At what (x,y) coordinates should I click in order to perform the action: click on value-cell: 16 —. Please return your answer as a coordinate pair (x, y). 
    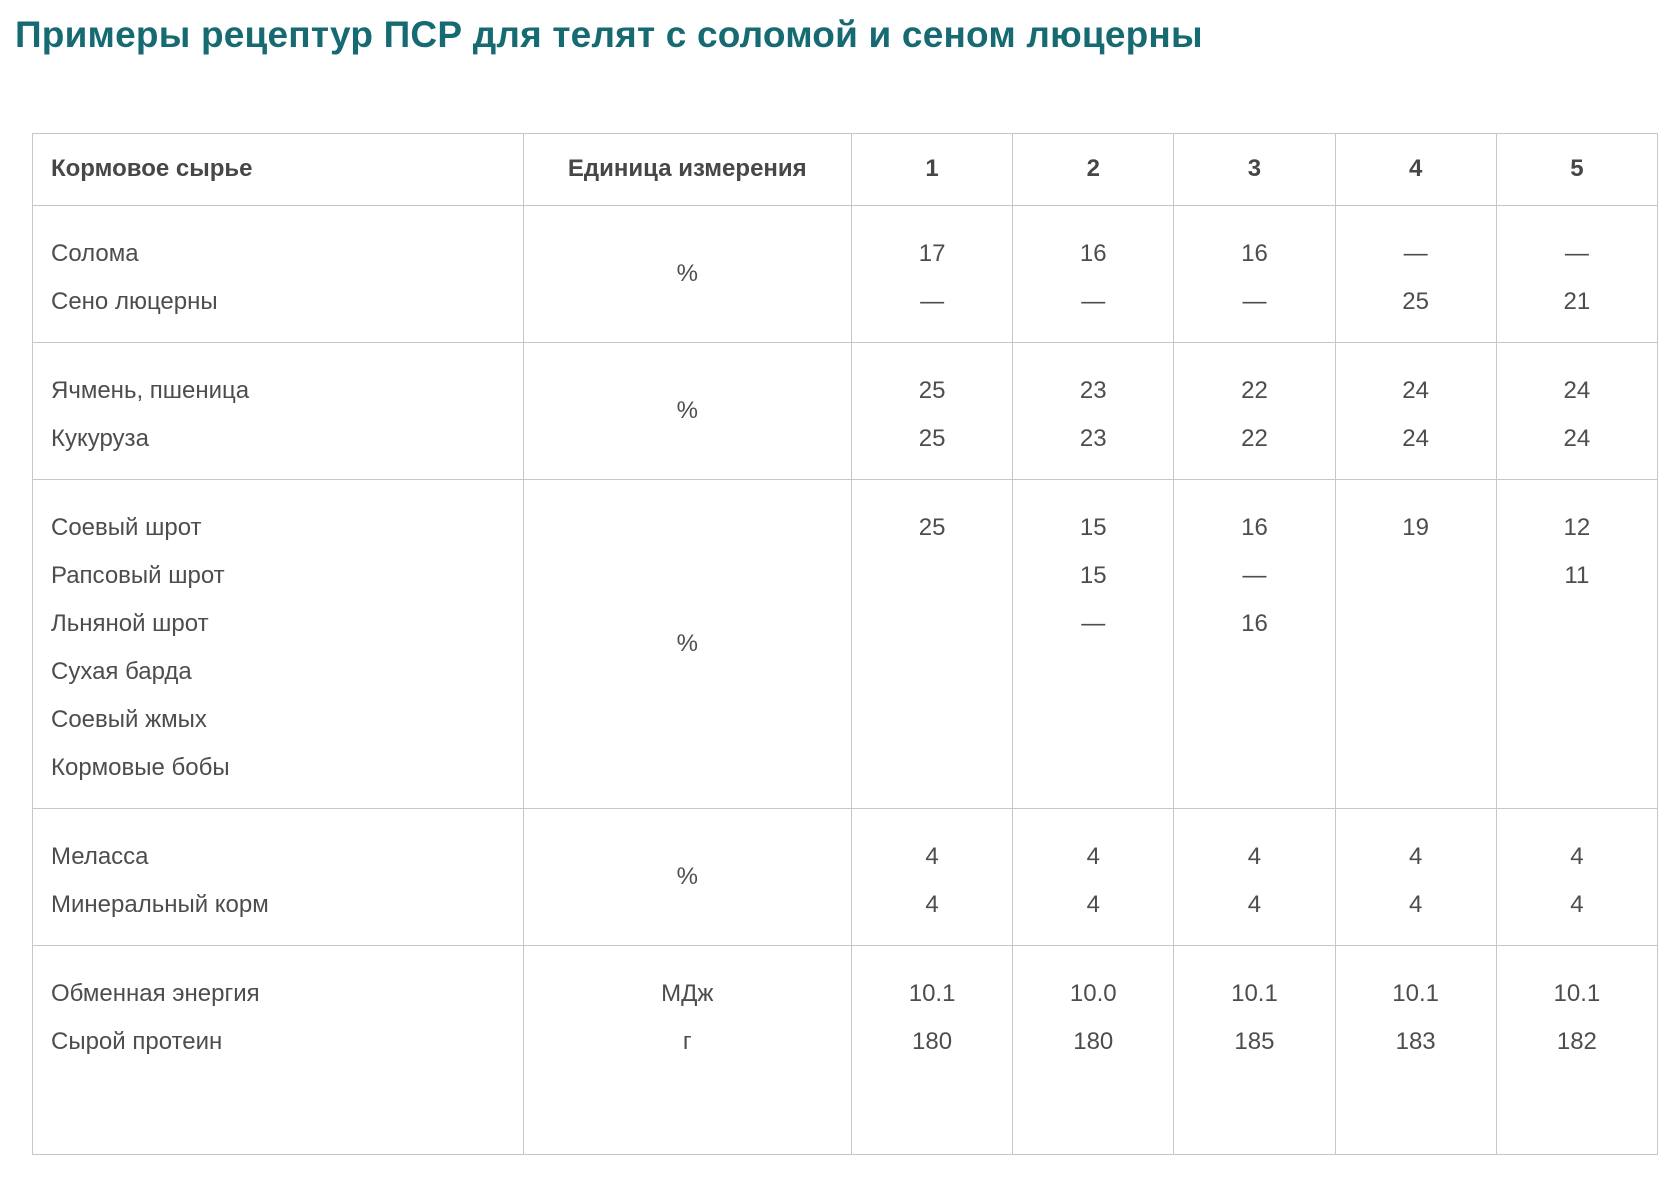
    Looking at the image, I should click on (1093, 273).